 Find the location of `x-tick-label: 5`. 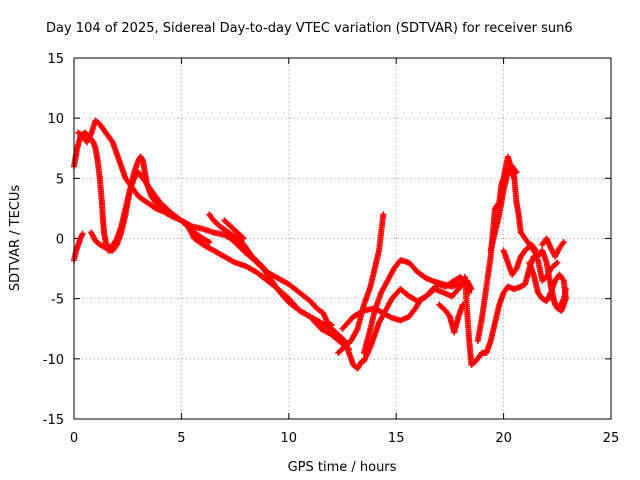

x-tick-label: 5 is located at coordinates (181, 438).